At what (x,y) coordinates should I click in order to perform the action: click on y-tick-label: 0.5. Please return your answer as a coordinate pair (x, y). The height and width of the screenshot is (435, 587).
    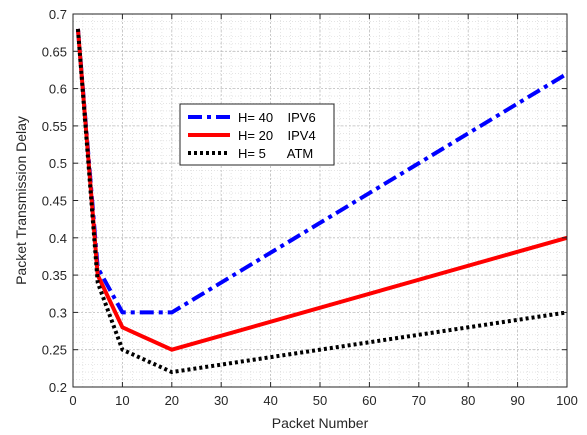
    Looking at the image, I should click on (58, 163).